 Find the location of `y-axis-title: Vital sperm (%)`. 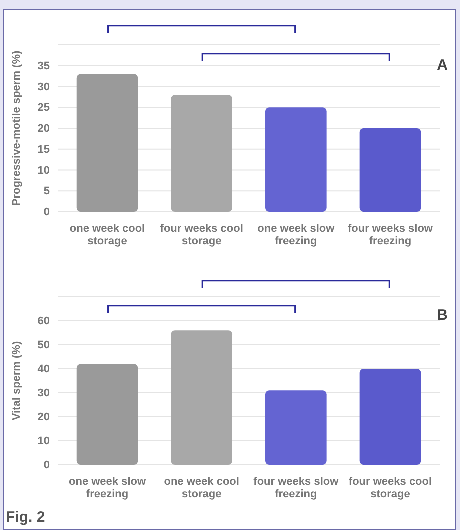

y-axis-title: Vital sperm (%) is located at coordinates (17, 381).